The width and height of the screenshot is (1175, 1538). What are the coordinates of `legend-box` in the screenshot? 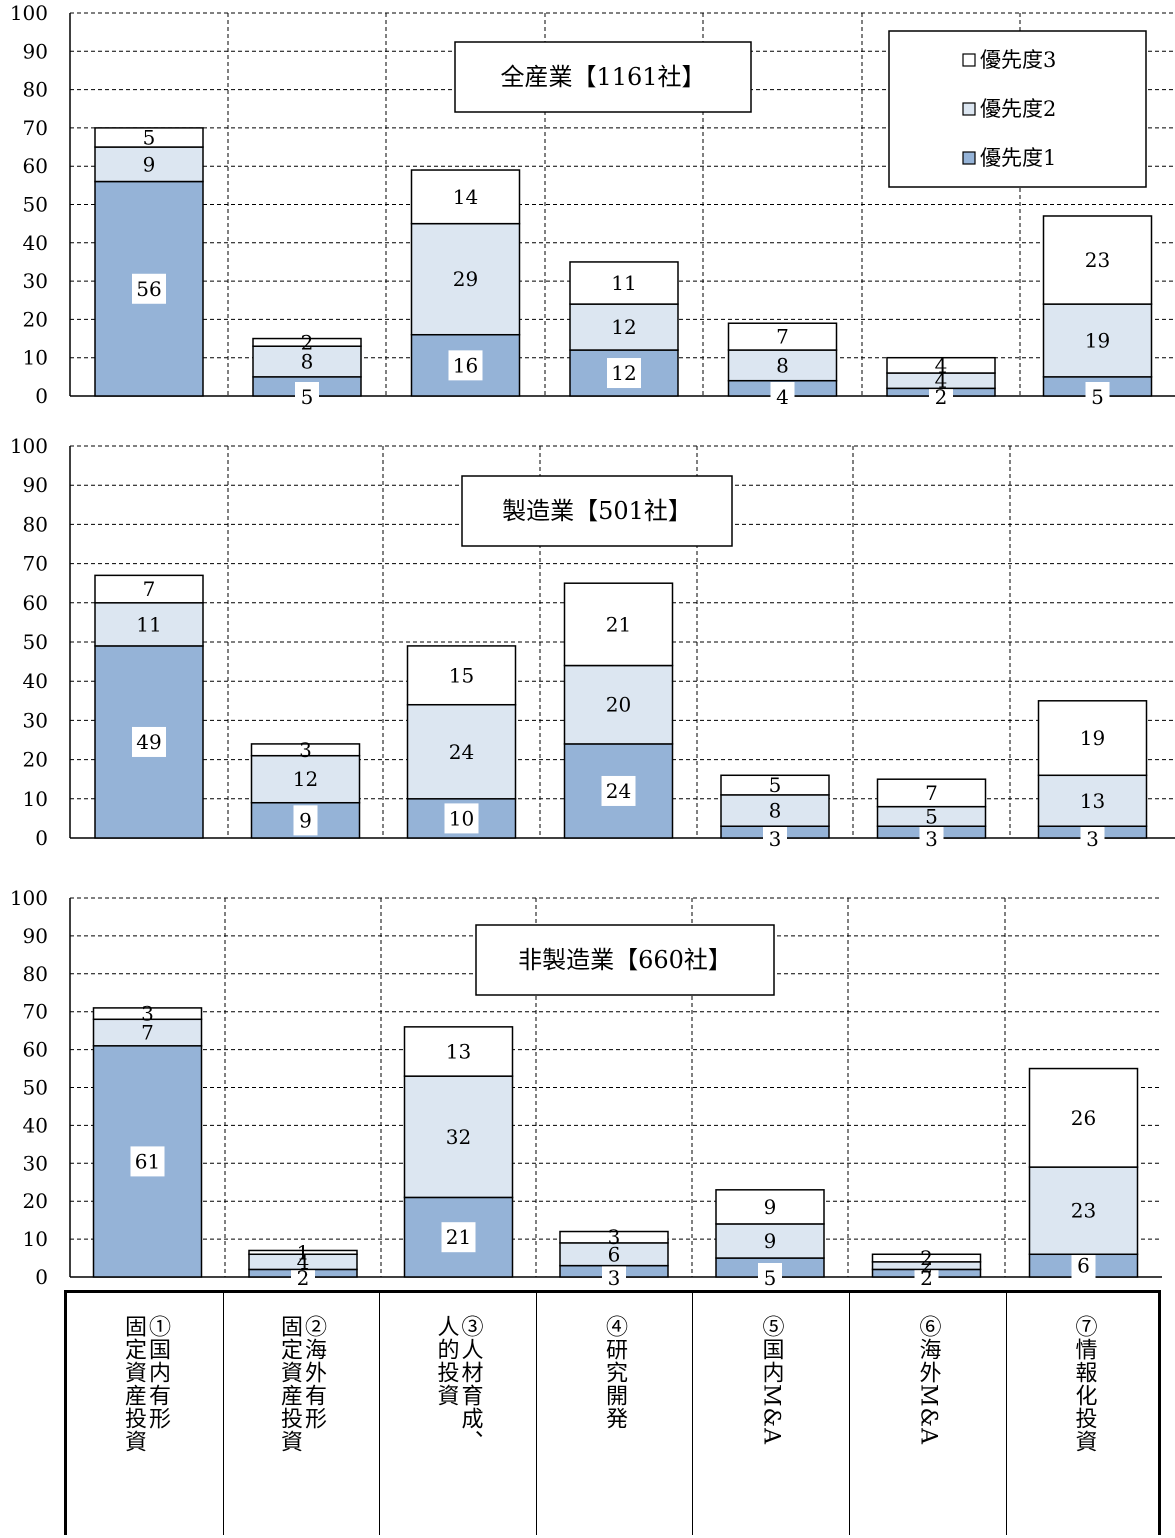 It's located at (1017, 109).